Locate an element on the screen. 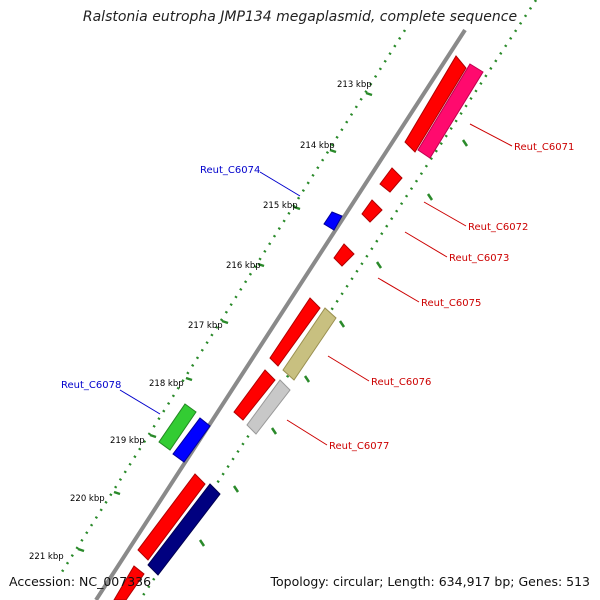 The height and width of the screenshot is (600, 600). tick-label: 220 kbp is located at coordinates (87, 499).